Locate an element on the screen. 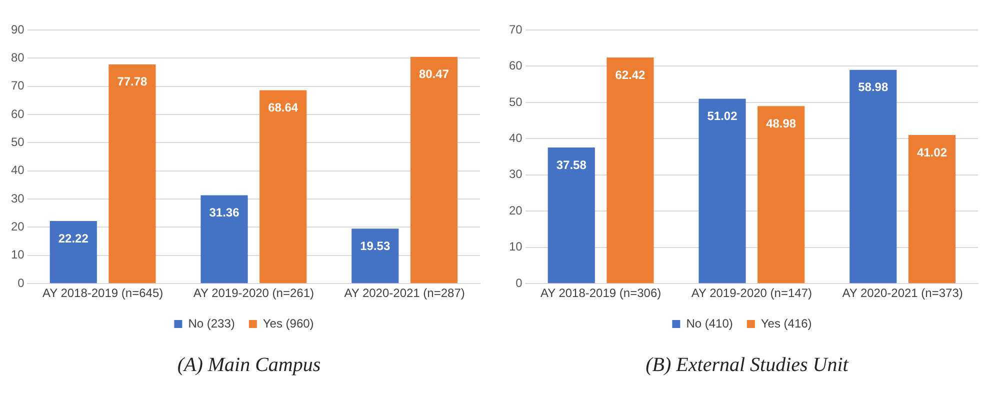  data-label: 62.42 is located at coordinates (630, 75).